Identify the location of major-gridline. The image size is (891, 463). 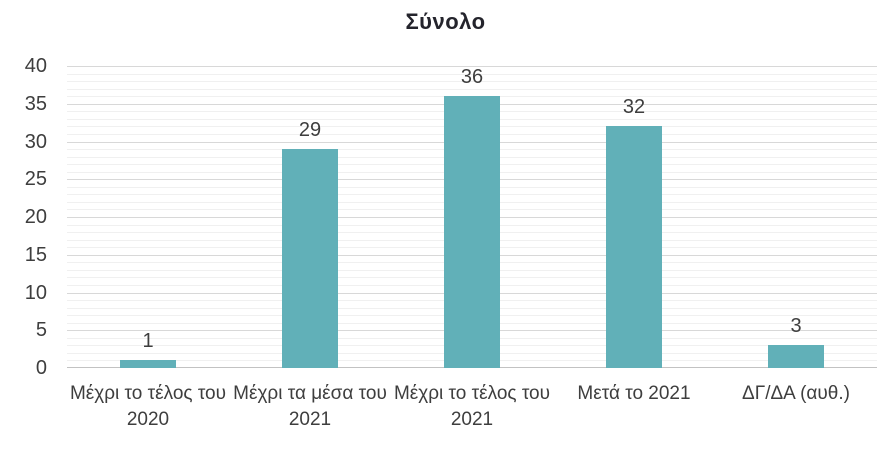
(472, 66).